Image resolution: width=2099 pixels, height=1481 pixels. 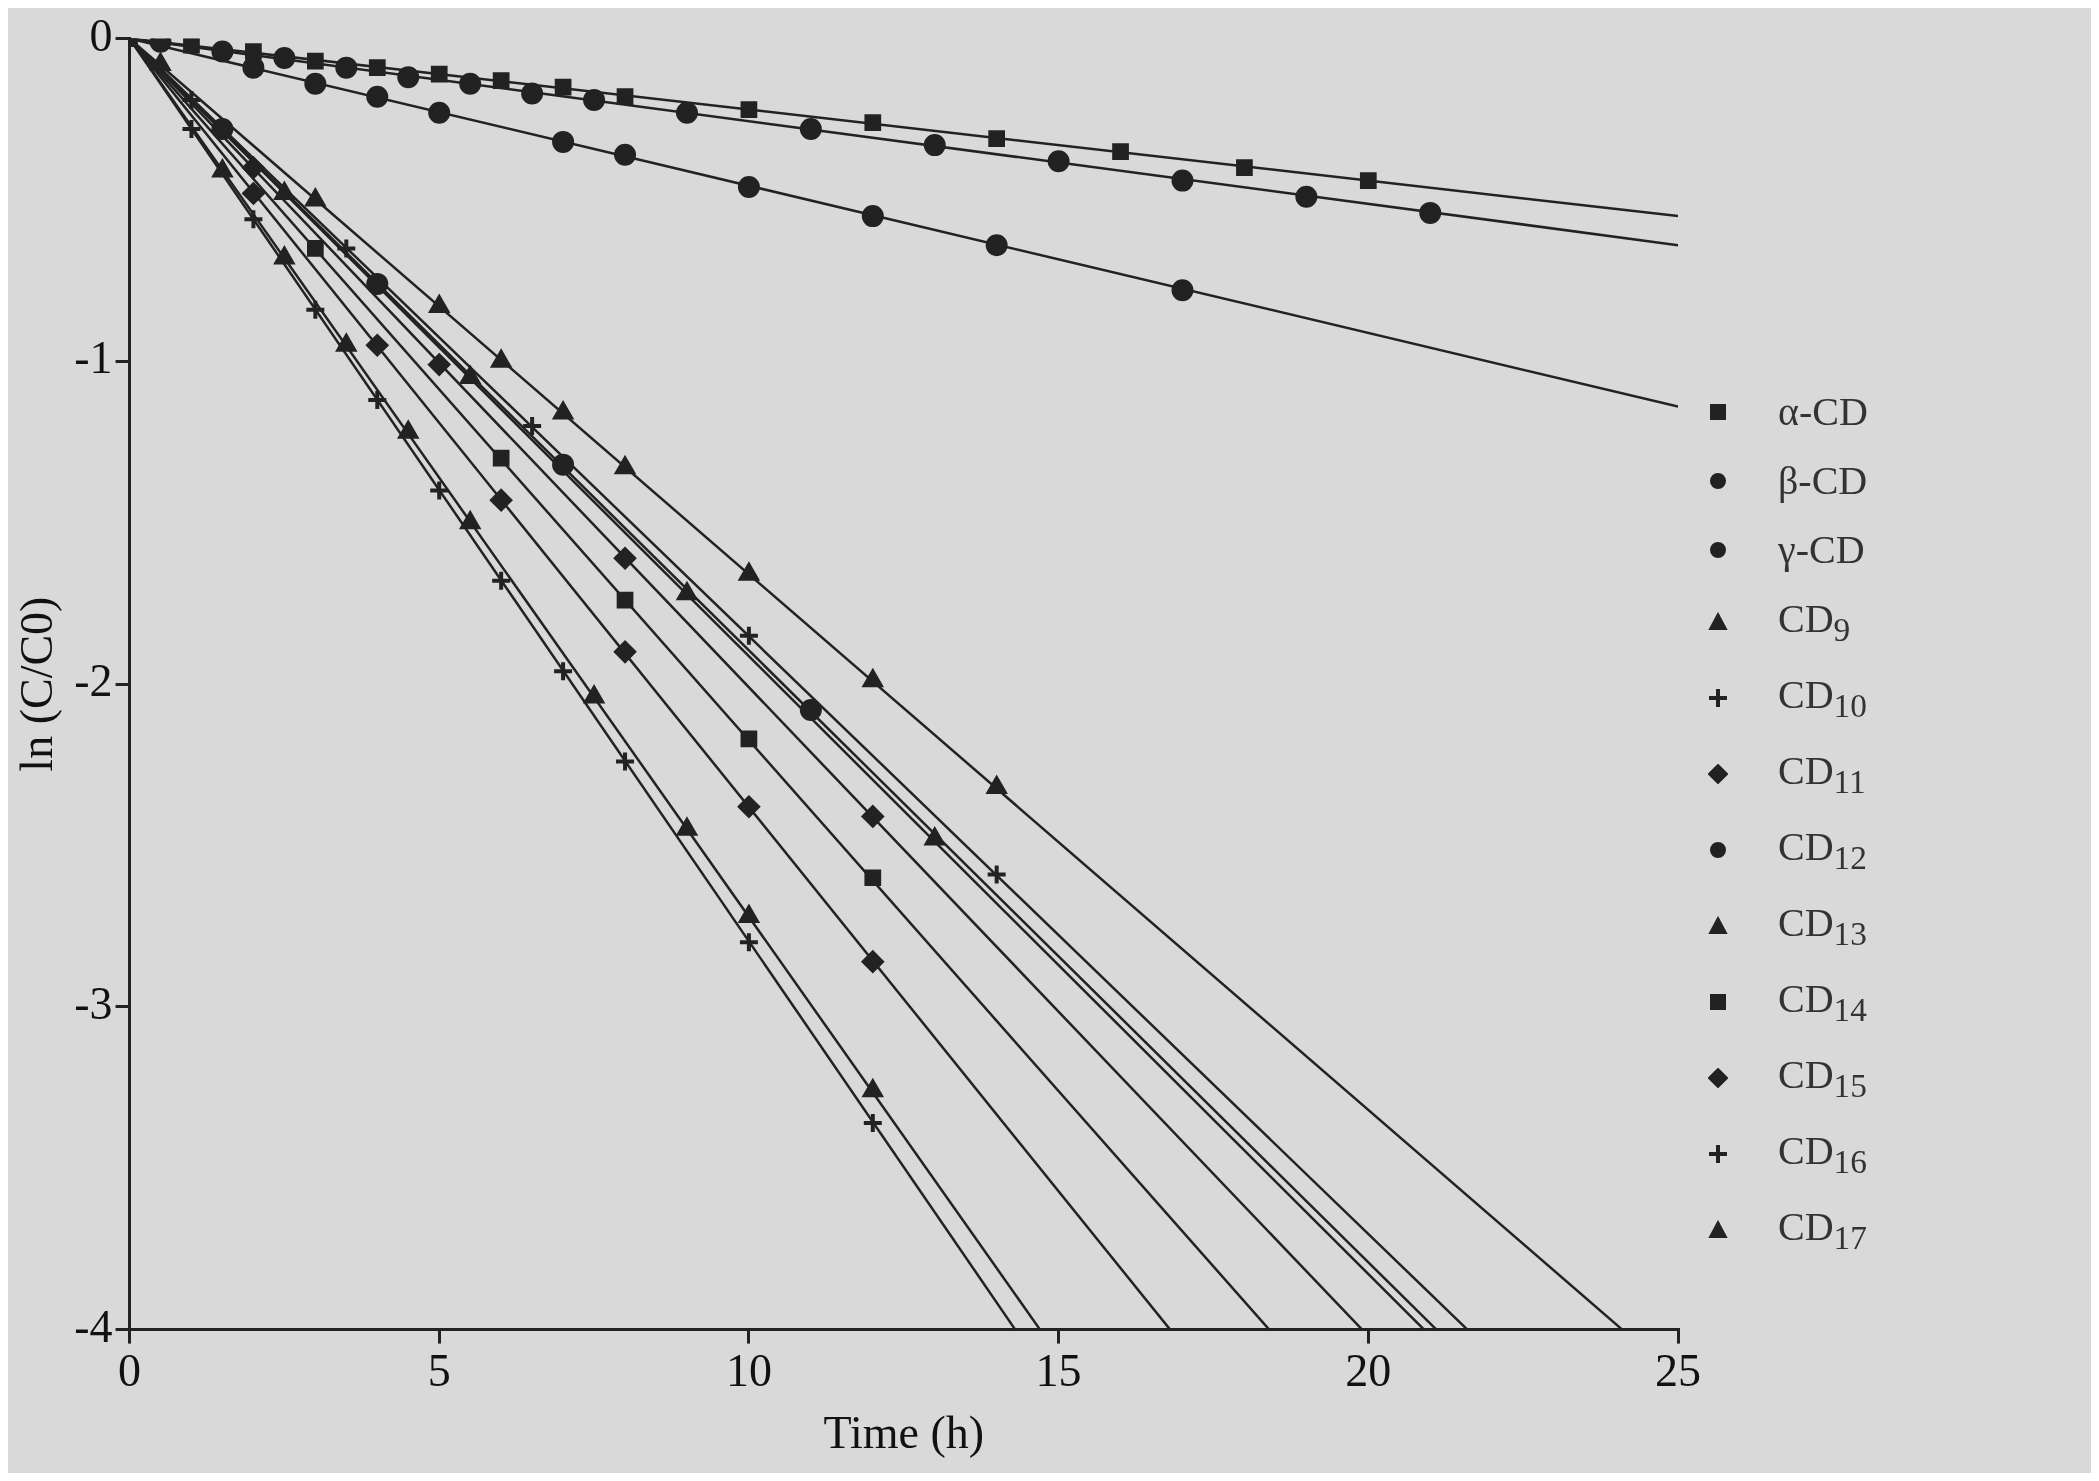 What do you see at coordinates (439, 1371) in the screenshot?
I see `x-tick-label: 5` at bounding box center [439, 1371].